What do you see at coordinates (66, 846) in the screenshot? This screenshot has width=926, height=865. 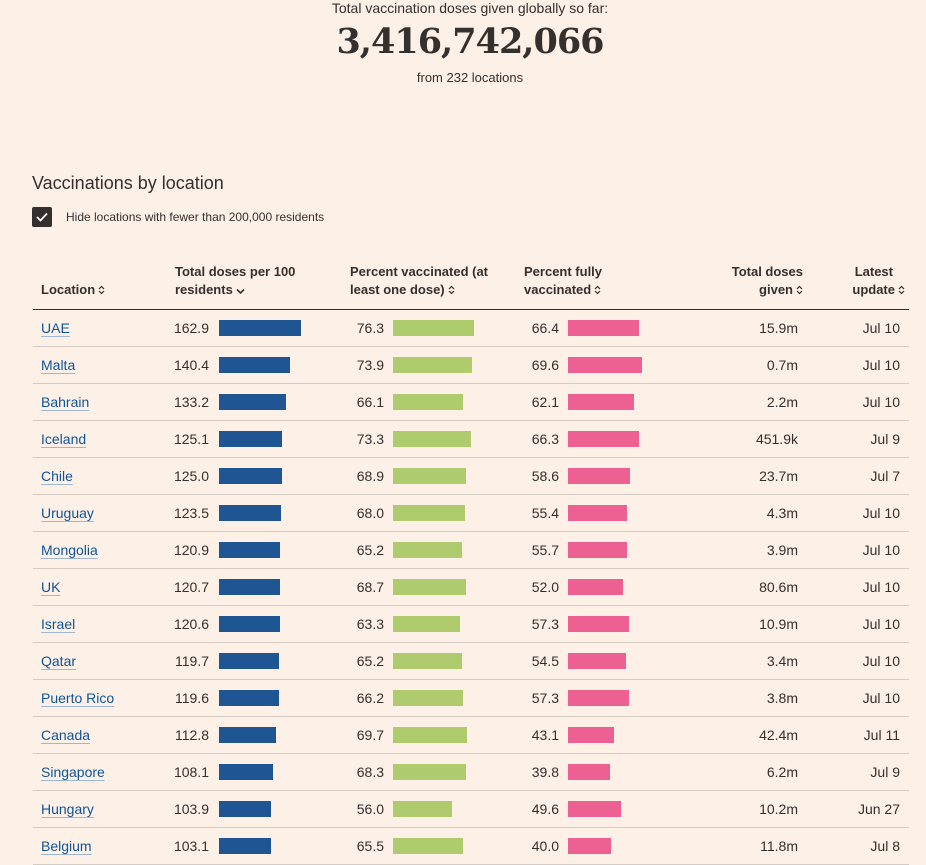 I see `location-link: Belgium` at bounding box center [66, 846].